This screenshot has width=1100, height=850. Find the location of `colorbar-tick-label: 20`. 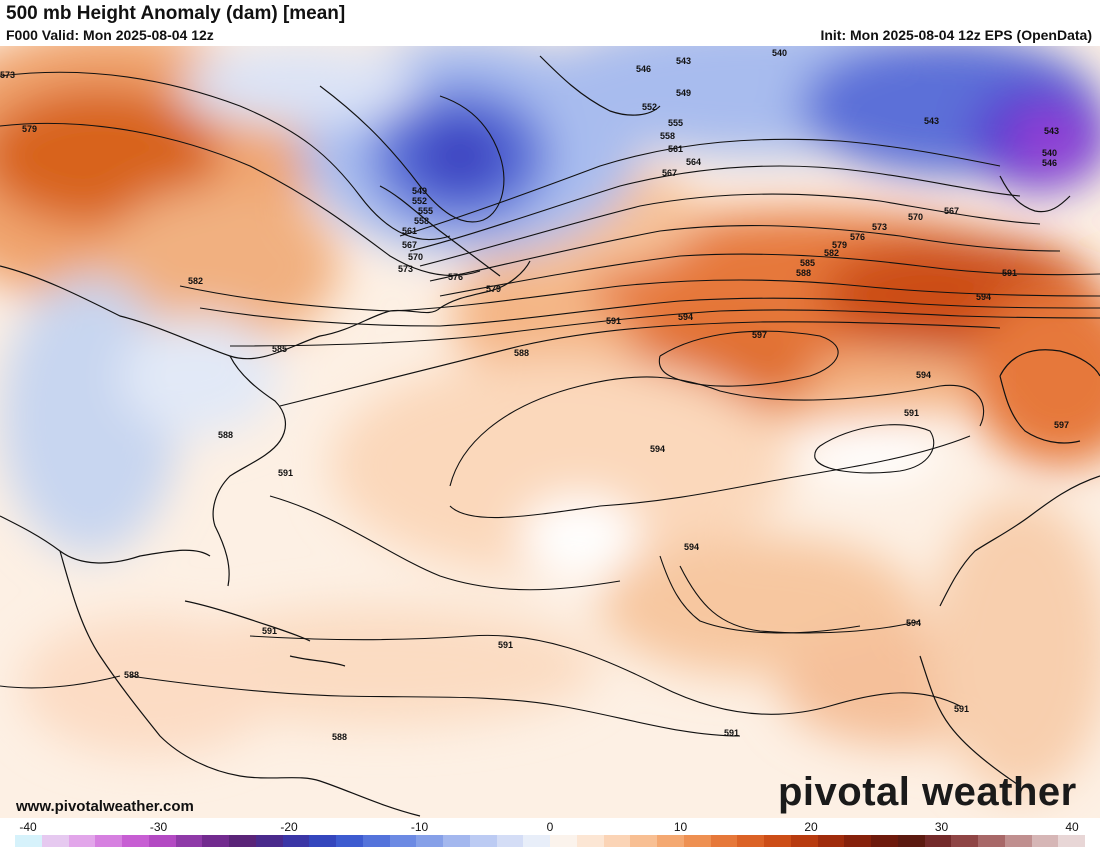

colorbar-tick-label: 20 is located at coordinates (811, 827).